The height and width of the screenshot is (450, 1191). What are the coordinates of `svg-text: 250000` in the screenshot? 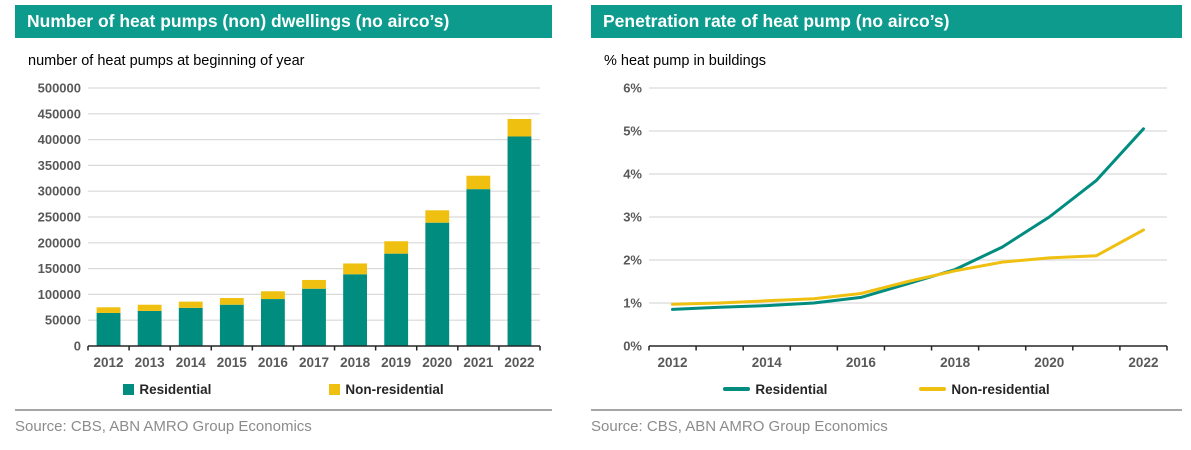 It's located at (59, 217).